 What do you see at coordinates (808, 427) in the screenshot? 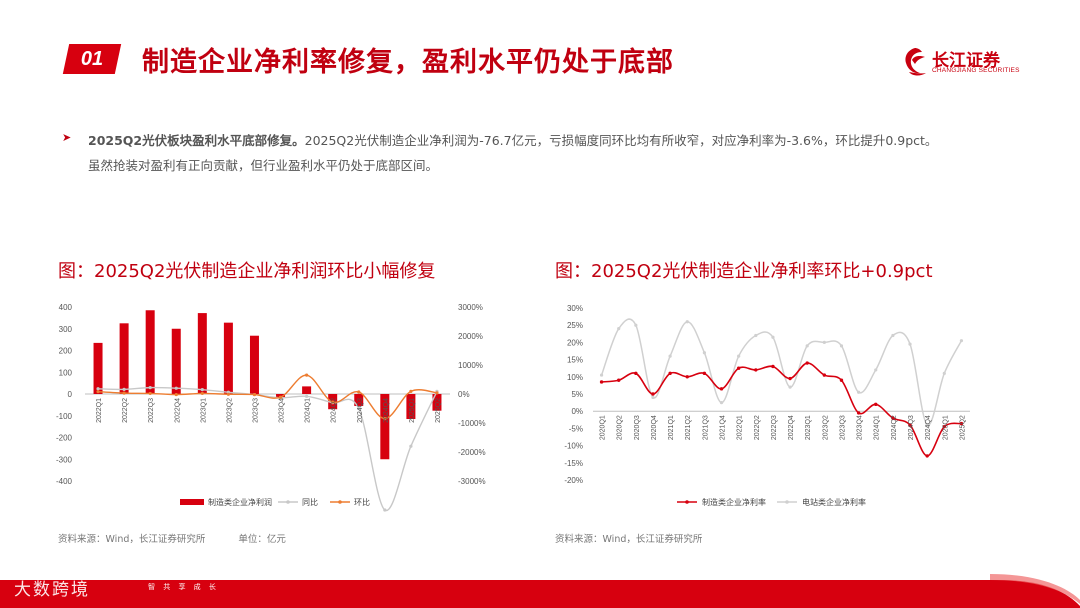
I see `x-tick-label: 2023Q1` at bounding box center [808, 427].